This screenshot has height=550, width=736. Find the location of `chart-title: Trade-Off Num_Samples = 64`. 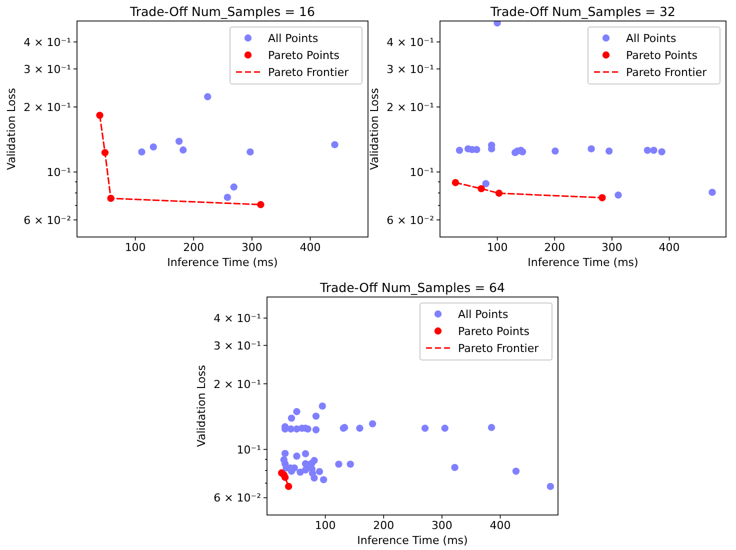

chart-title: Trade-Off Num_Samples = 64 is located at coordinates (412, 287).